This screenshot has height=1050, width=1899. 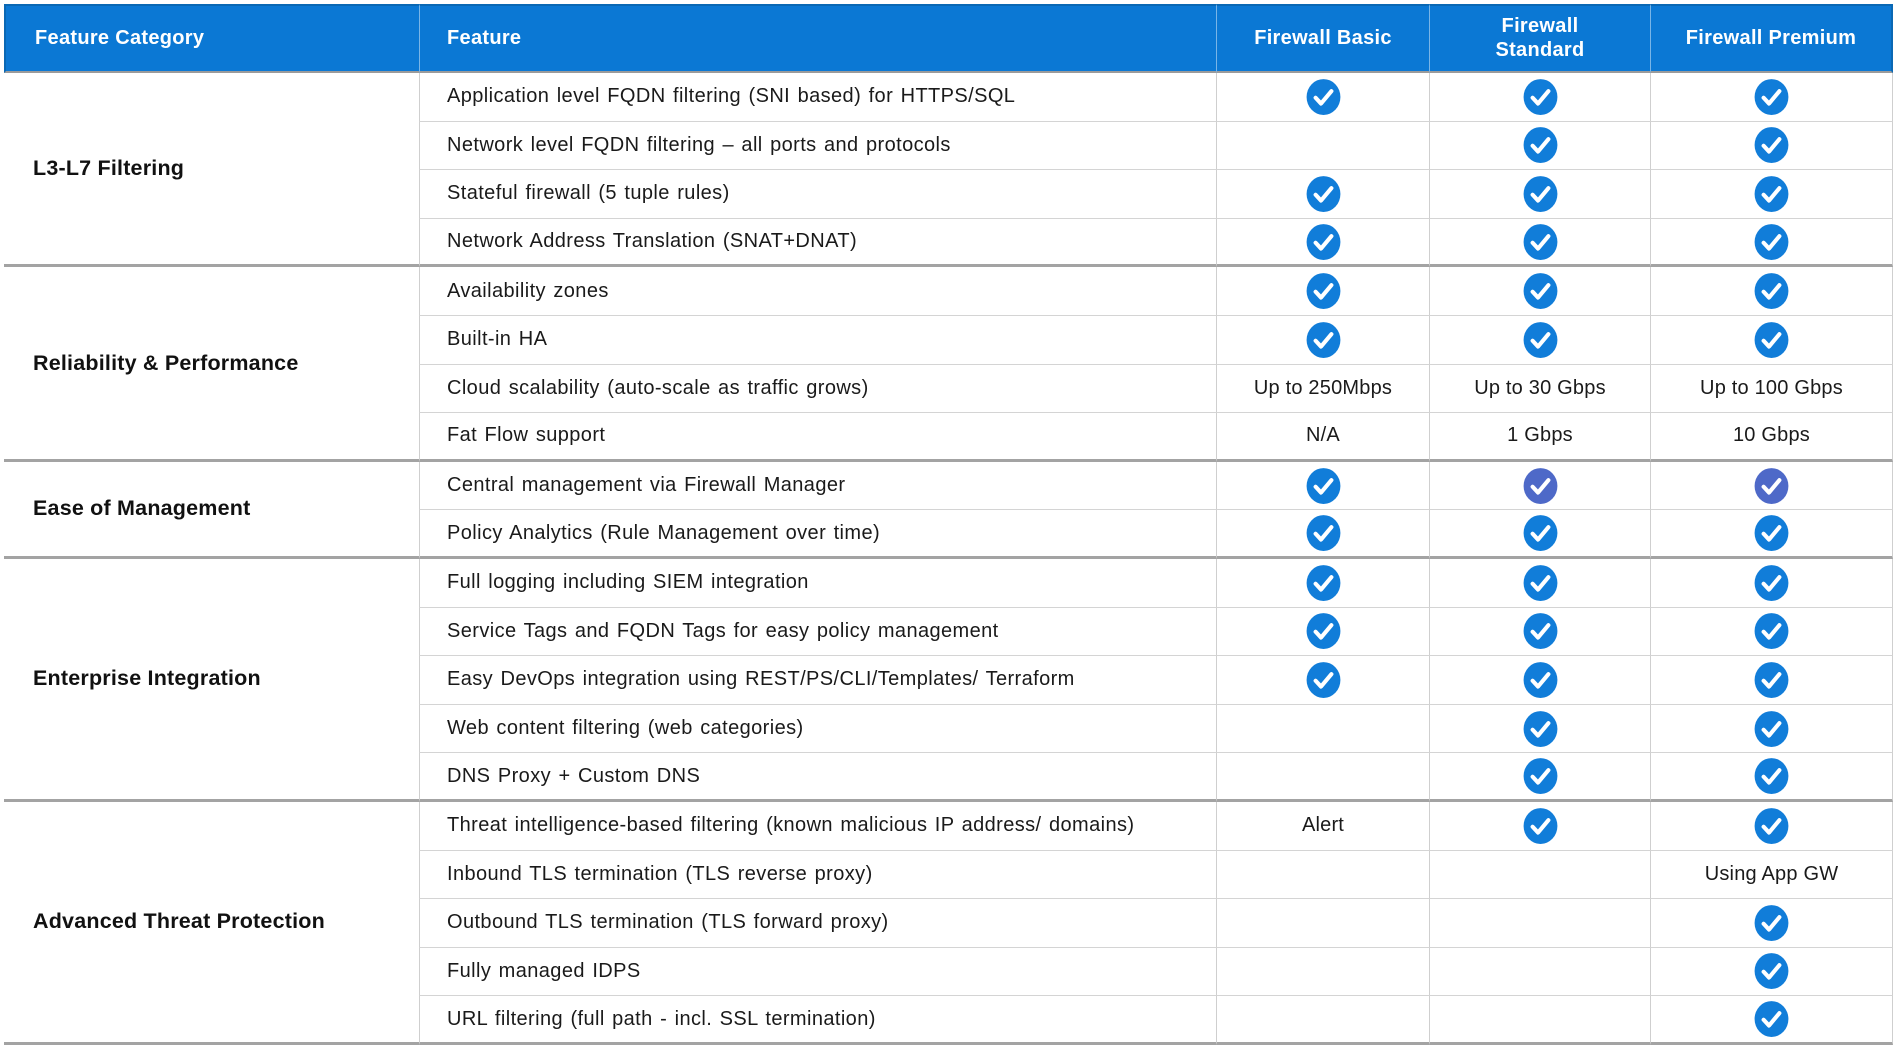 I want to click on feature-label: Network Address Translation (SNAT+DNAT), so click(x=652, y=241).